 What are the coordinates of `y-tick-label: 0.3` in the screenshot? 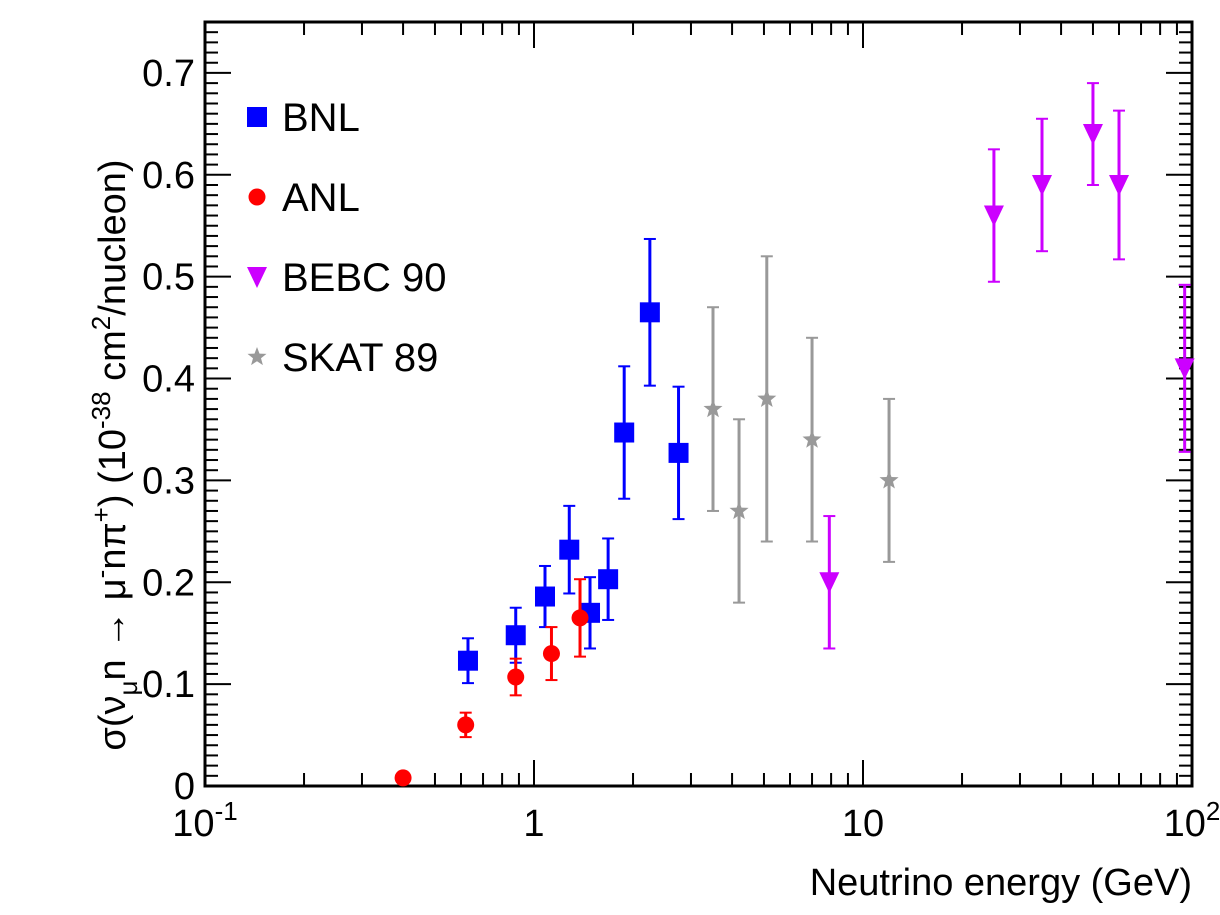 It's located at (168, 481).